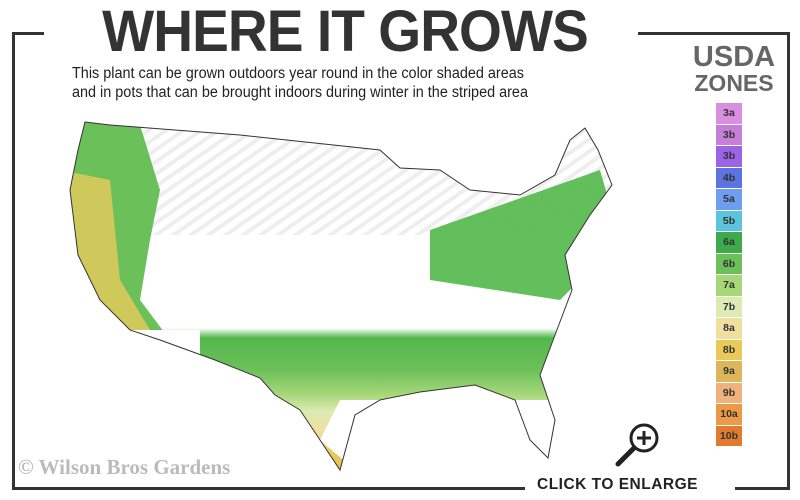  I want to click on frame-top-left, so click(28, 33).